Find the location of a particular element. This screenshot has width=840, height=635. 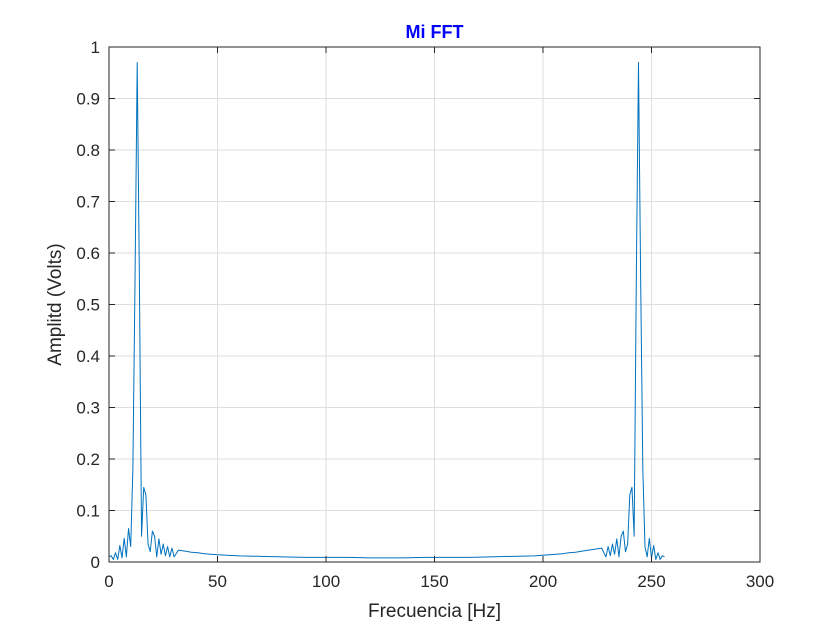

y-tick-label: 0.4 is located at coordinates (88, 356).